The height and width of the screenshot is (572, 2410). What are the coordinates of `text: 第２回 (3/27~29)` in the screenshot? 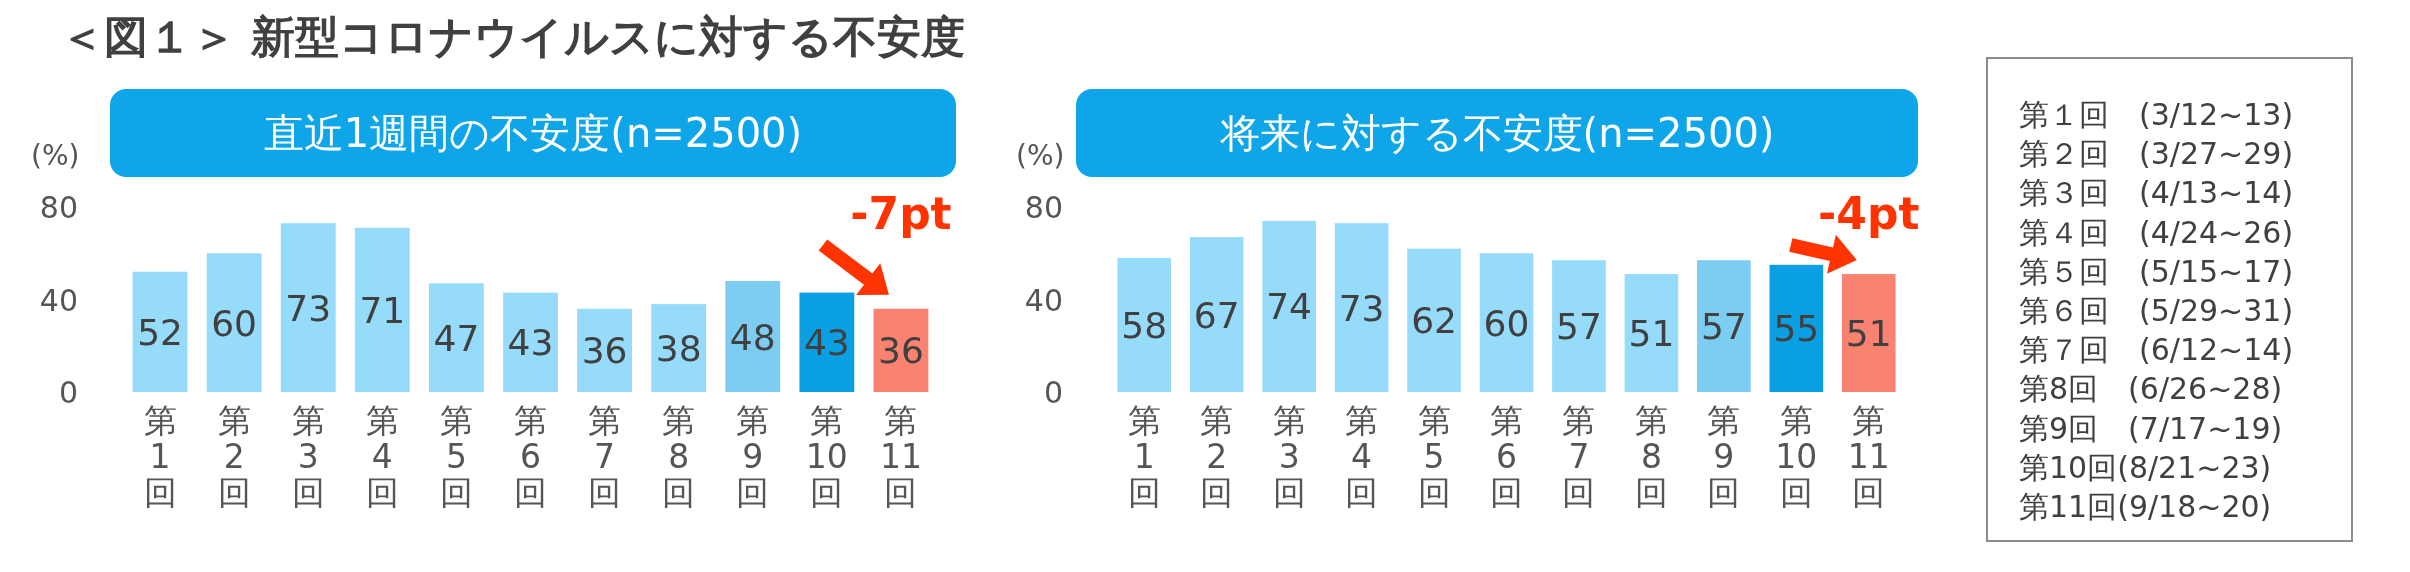 It's located at (2156, 154).